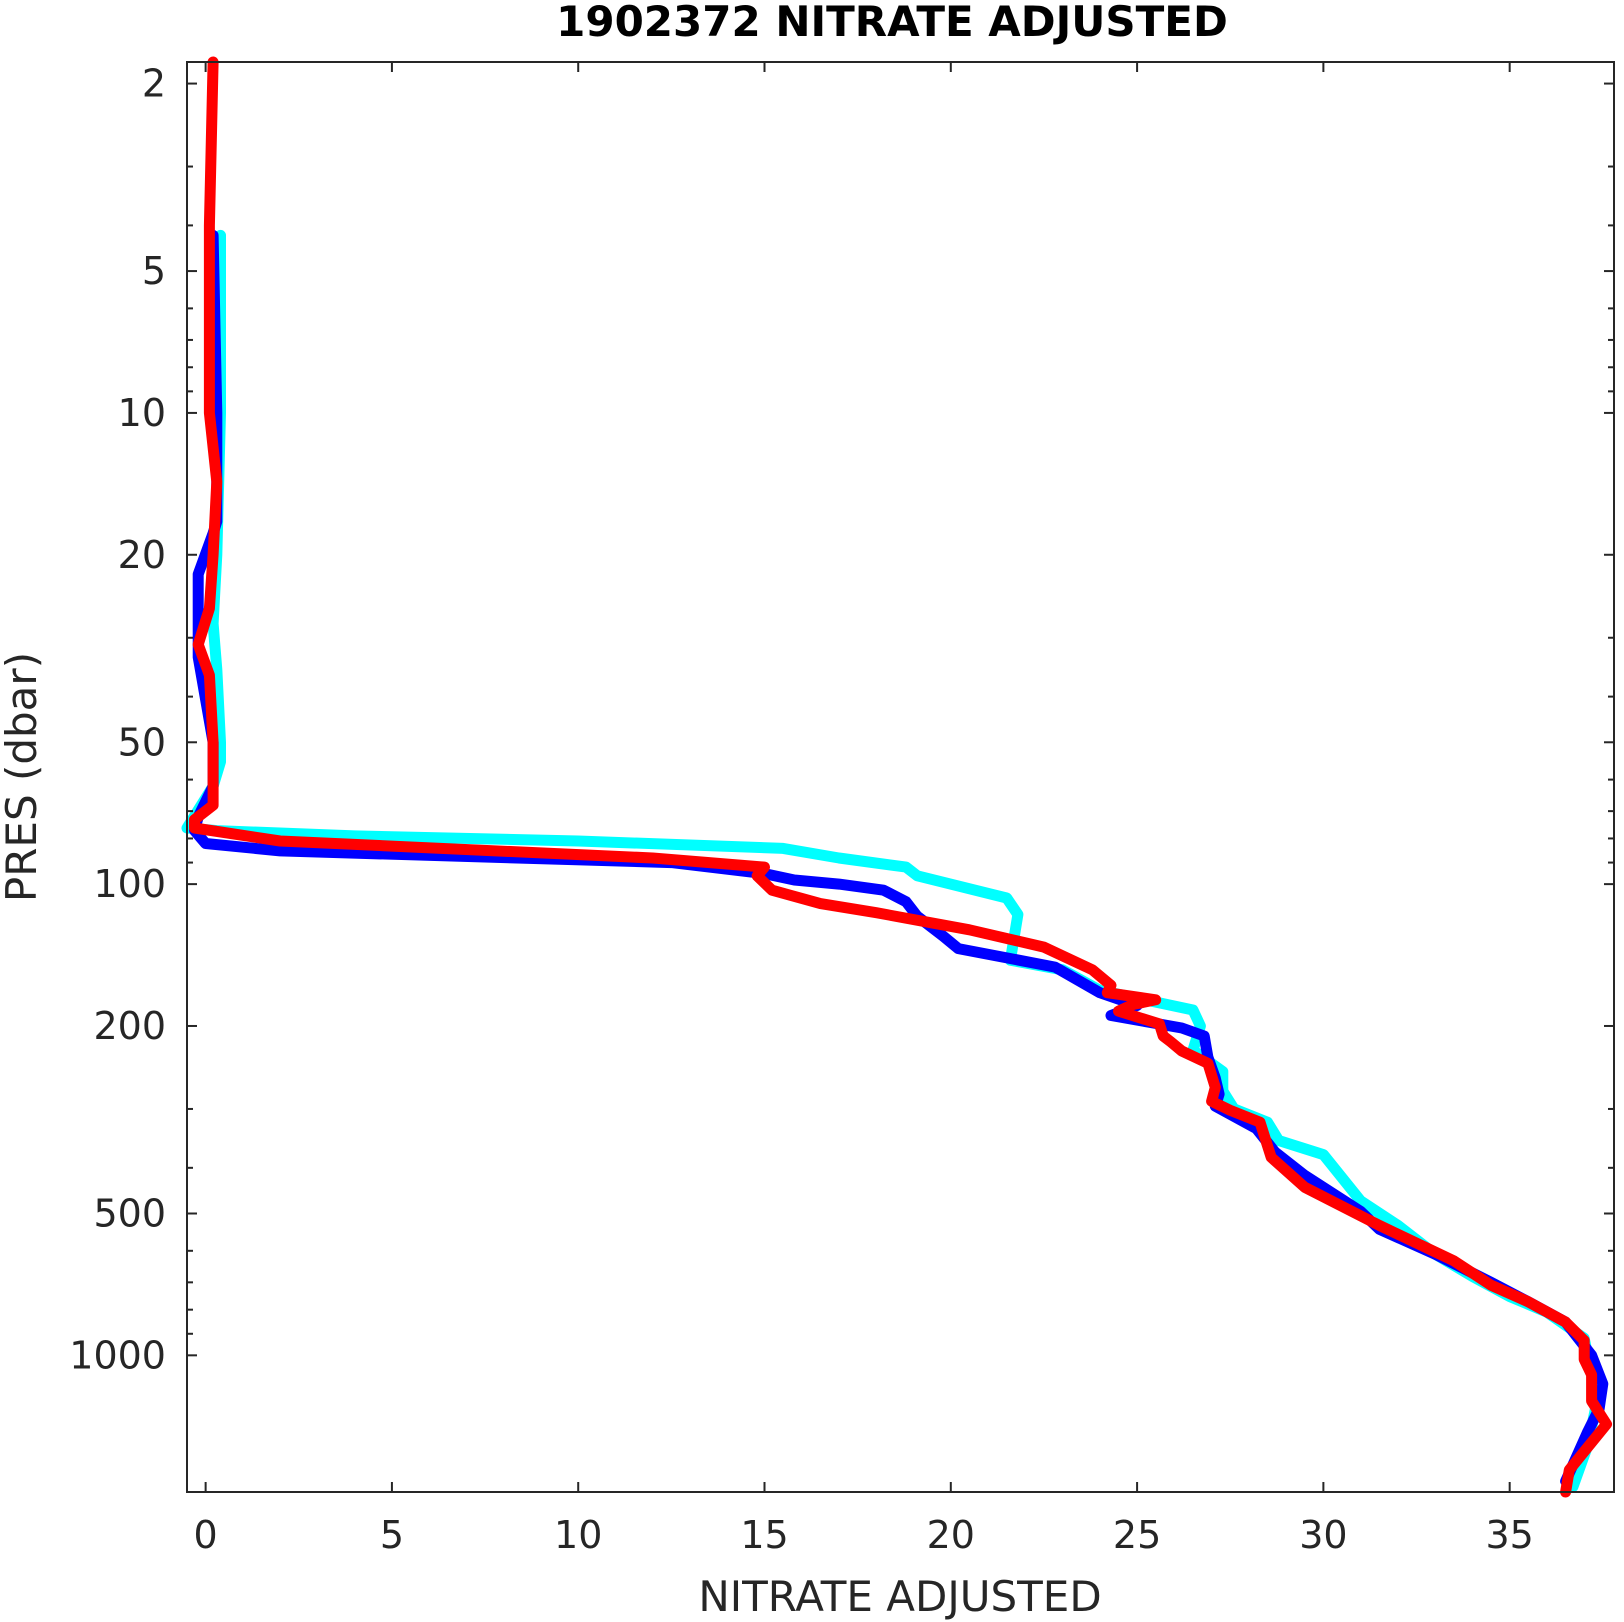 This screenshot has height=1622, width=1624. I want to click on x-tick-label: 35, so click(1509, 1535).